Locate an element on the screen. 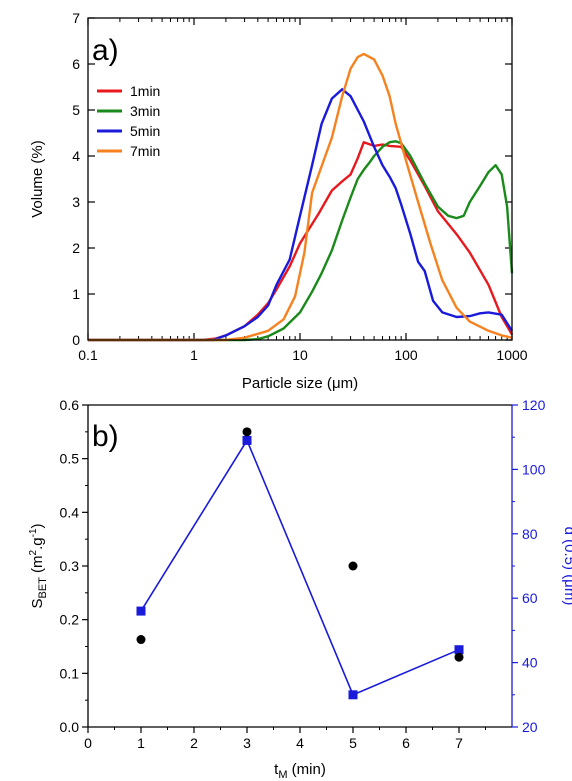 Image resolution: width=572 pixels, height=781 pixels. panel-a-y-axis-title: Volume (%) is located at coordinates (37, 179).